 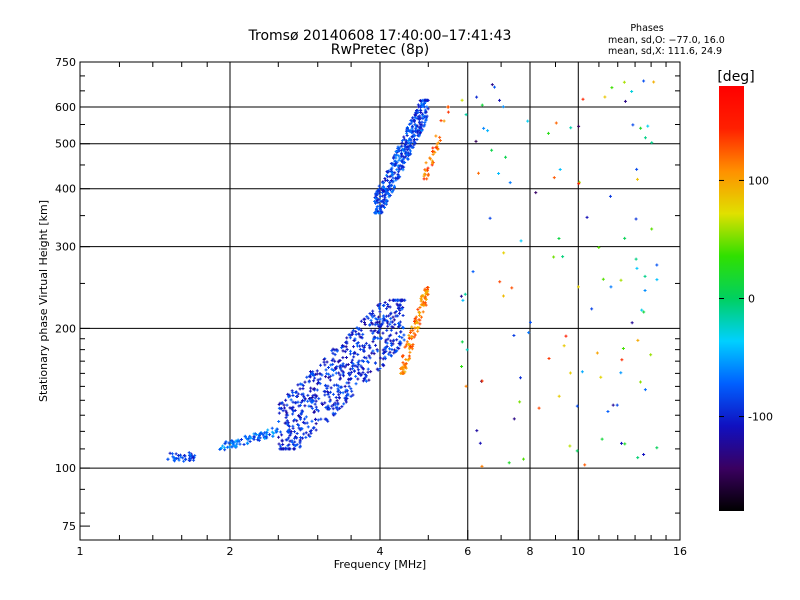 I want to click on x-axis-label: Frequency [MHz], so click(x=380, y=564).